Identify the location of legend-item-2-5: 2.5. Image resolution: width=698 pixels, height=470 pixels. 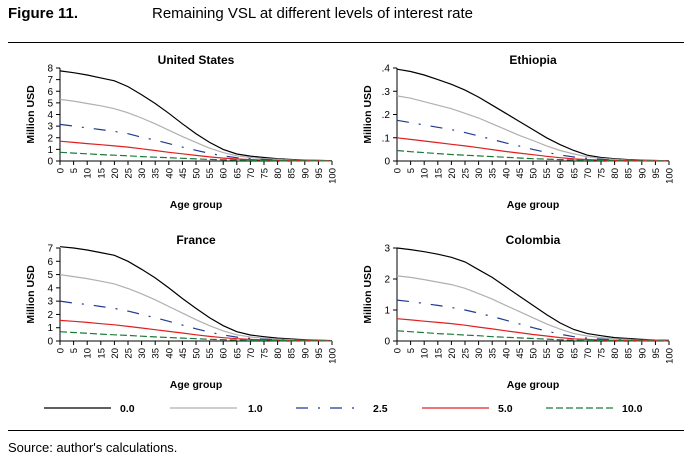
(342, 409).